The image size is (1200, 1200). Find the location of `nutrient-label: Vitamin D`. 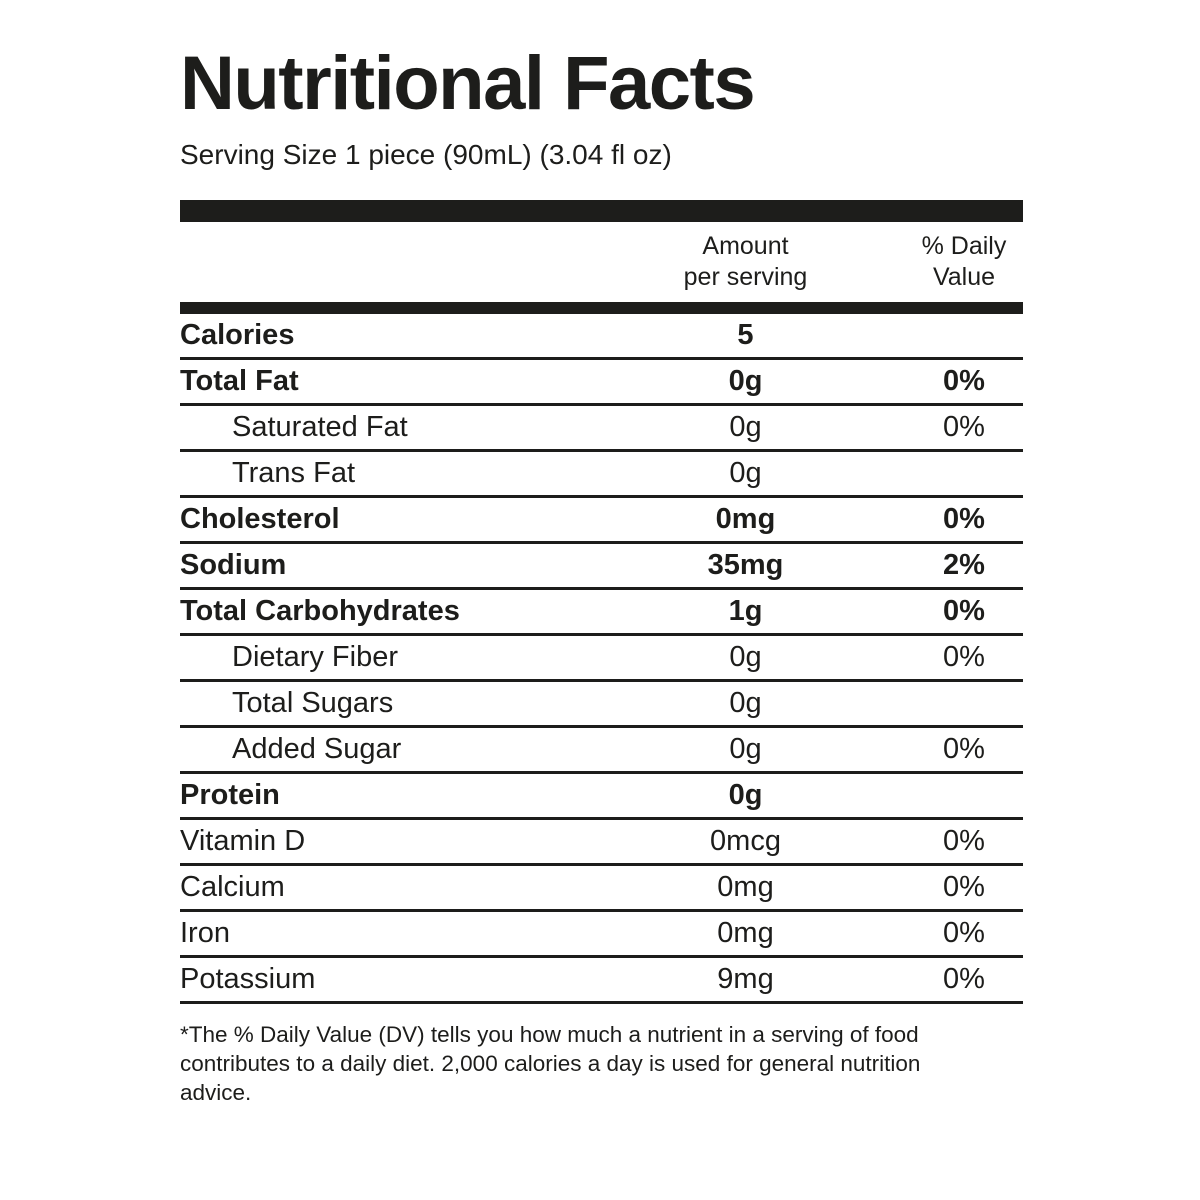

nutrient-label: Vitamin D is located at coordinates (243, 840).